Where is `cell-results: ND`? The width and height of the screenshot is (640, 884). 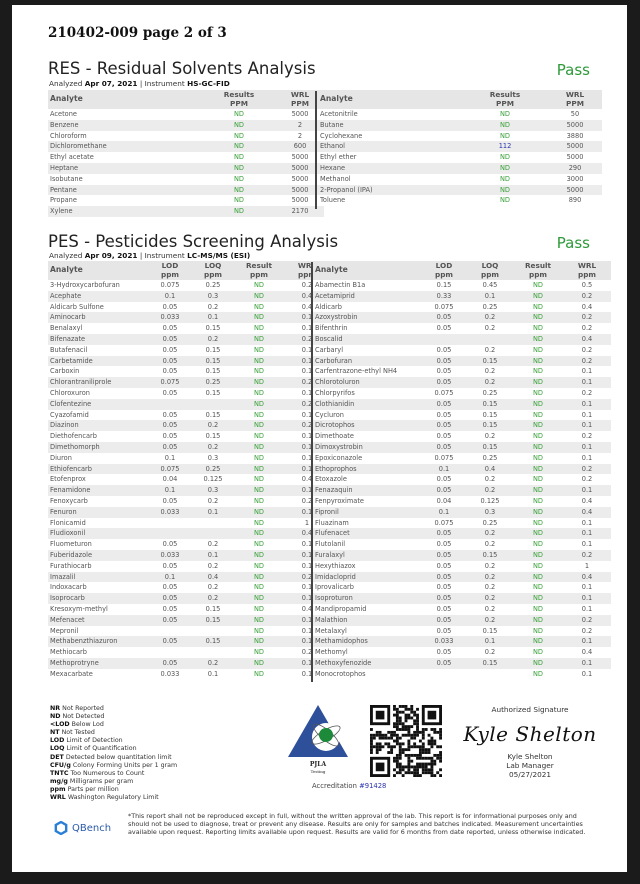 cell-results: ND is located at coordinates (239, 125).